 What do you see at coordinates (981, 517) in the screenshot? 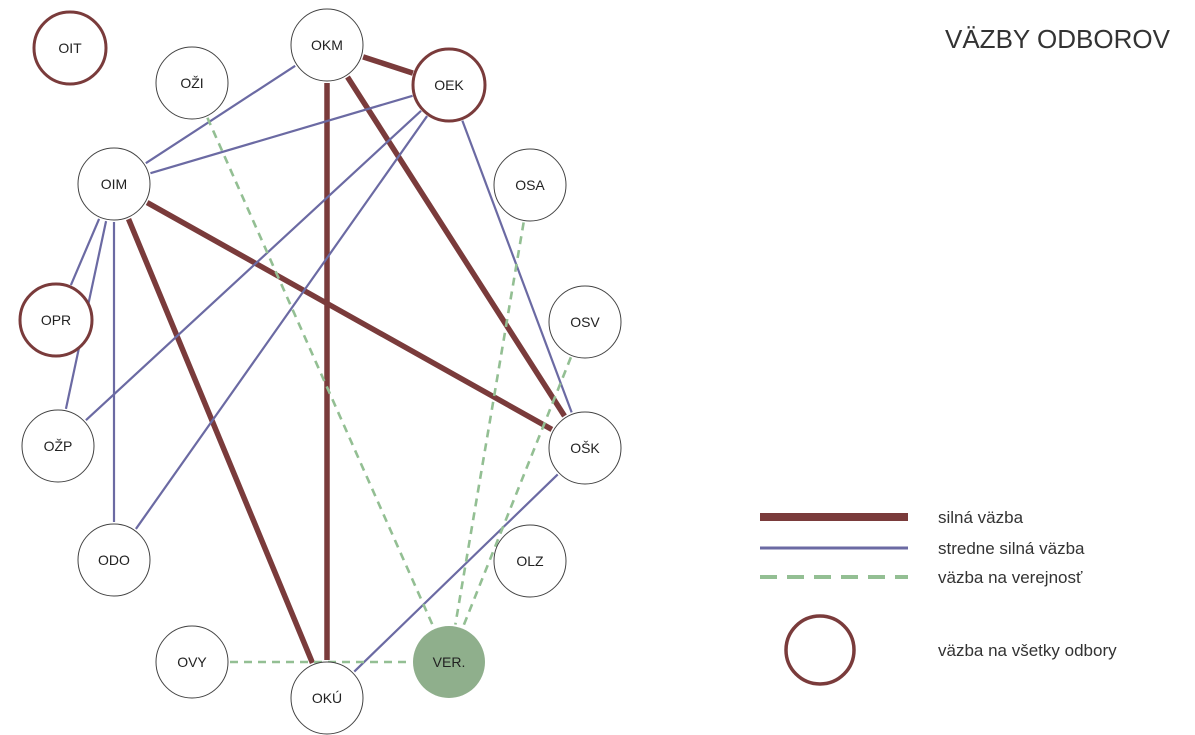
I see `legend-strong-label: silná väzba` at bounding box center [981, 517].